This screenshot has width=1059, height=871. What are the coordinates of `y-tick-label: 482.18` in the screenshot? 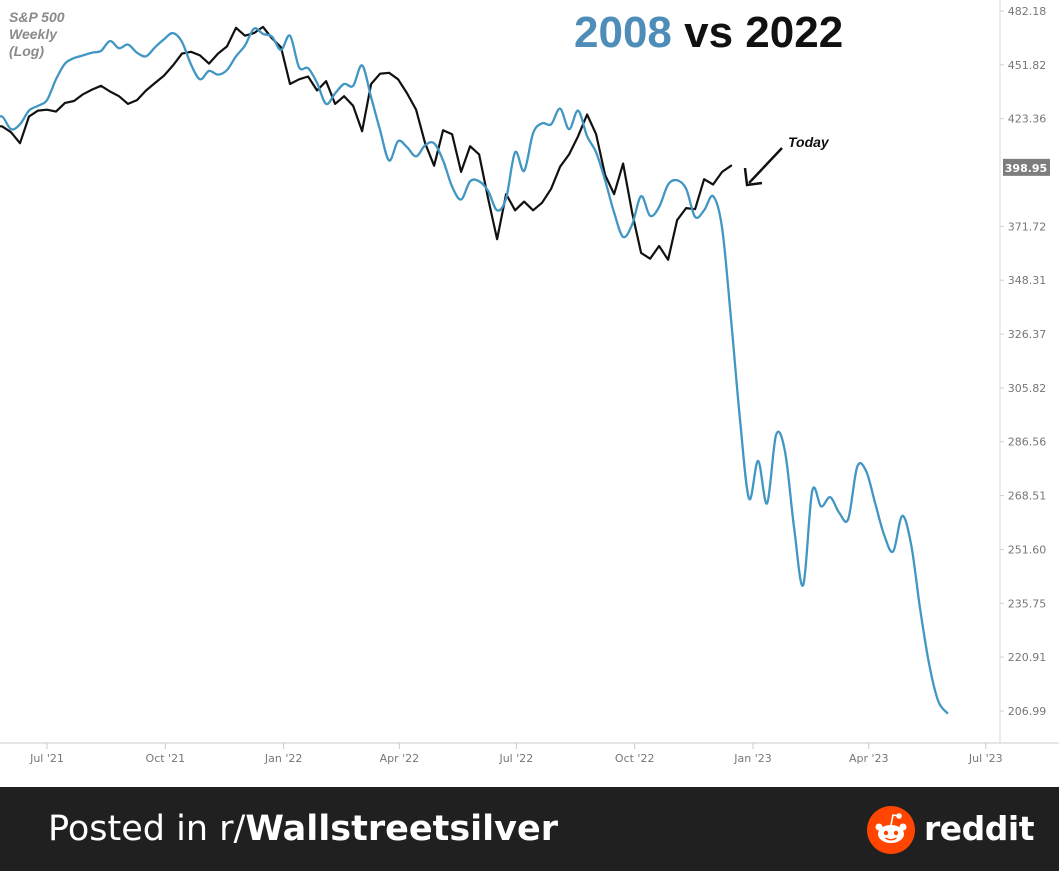 It's located at (1027, 11).